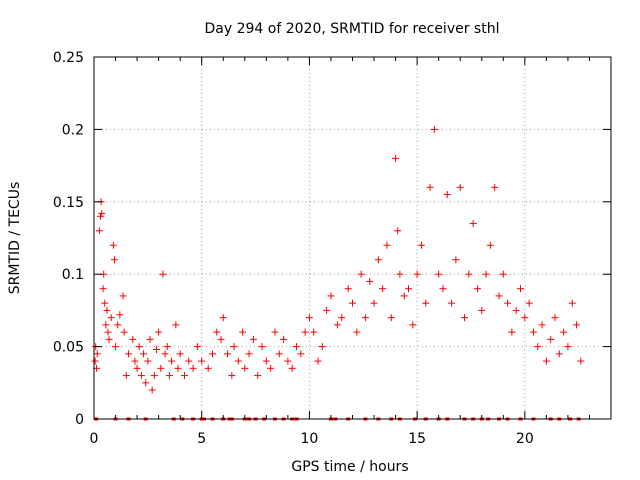  Describe the element at coordinates (15, 238) in the screenshot. I see `y-axis-label: SRMTID / TECUs` at that location.